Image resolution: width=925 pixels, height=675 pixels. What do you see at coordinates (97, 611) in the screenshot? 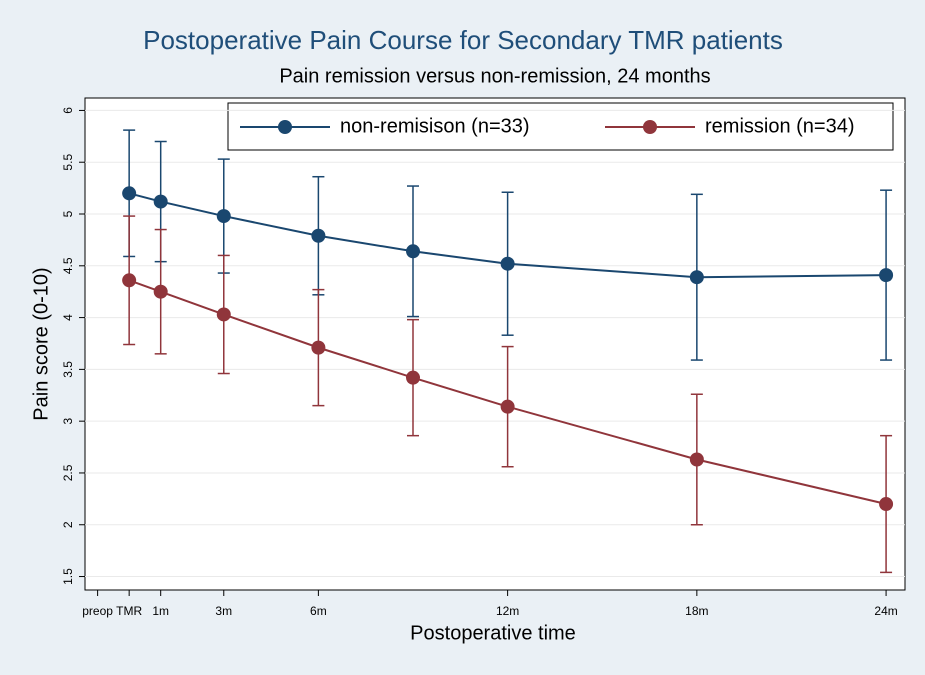
I see `x-tick-label: preop` at bounding box center [97, 611].